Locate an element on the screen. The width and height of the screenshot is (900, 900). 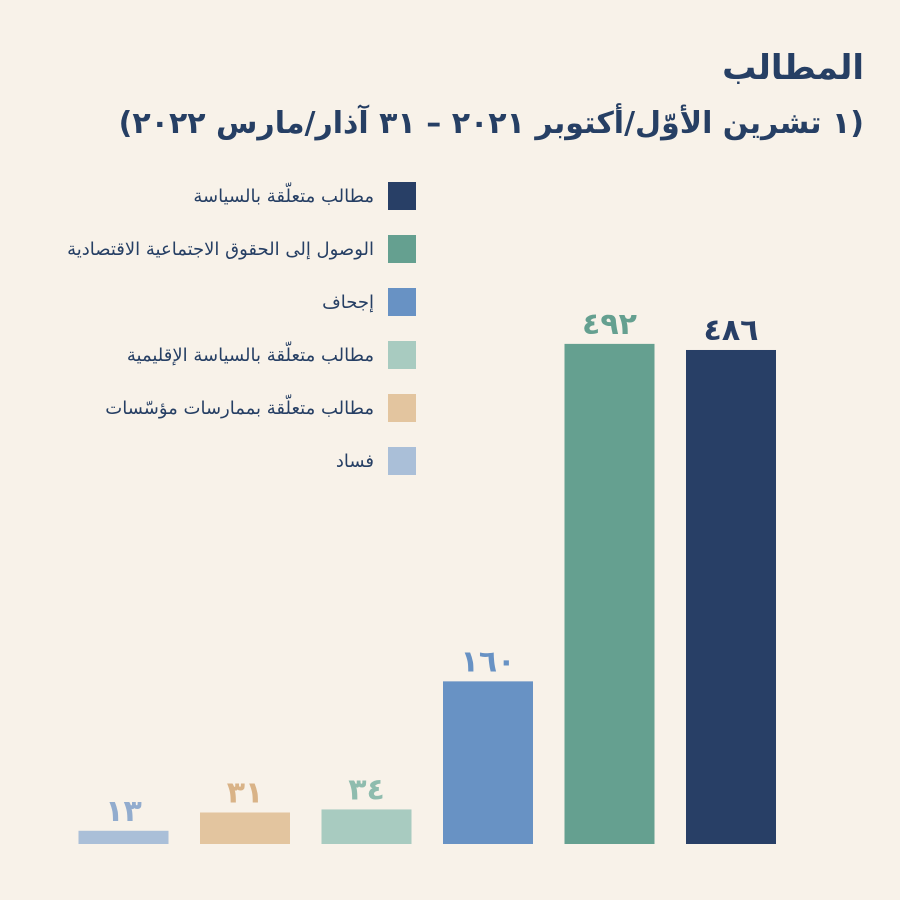
legend-item: إجحاف is located at coordinates (241, 302).